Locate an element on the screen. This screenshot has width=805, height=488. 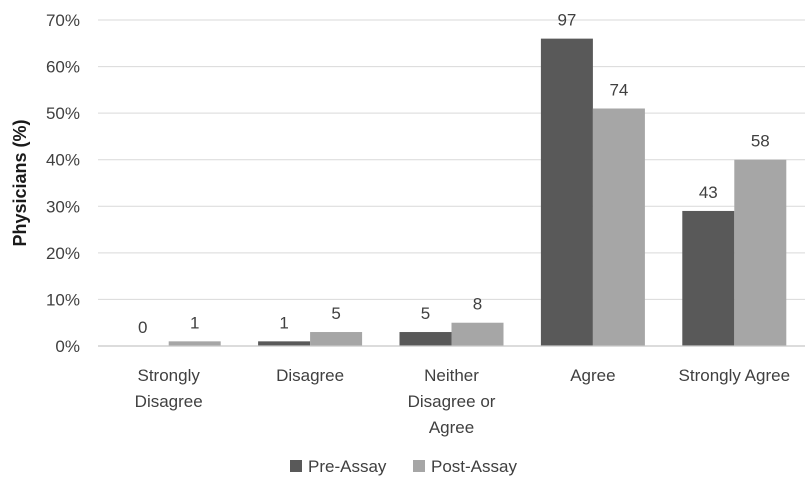
y-tick-label: 70% is located at coordinates (63, 20).